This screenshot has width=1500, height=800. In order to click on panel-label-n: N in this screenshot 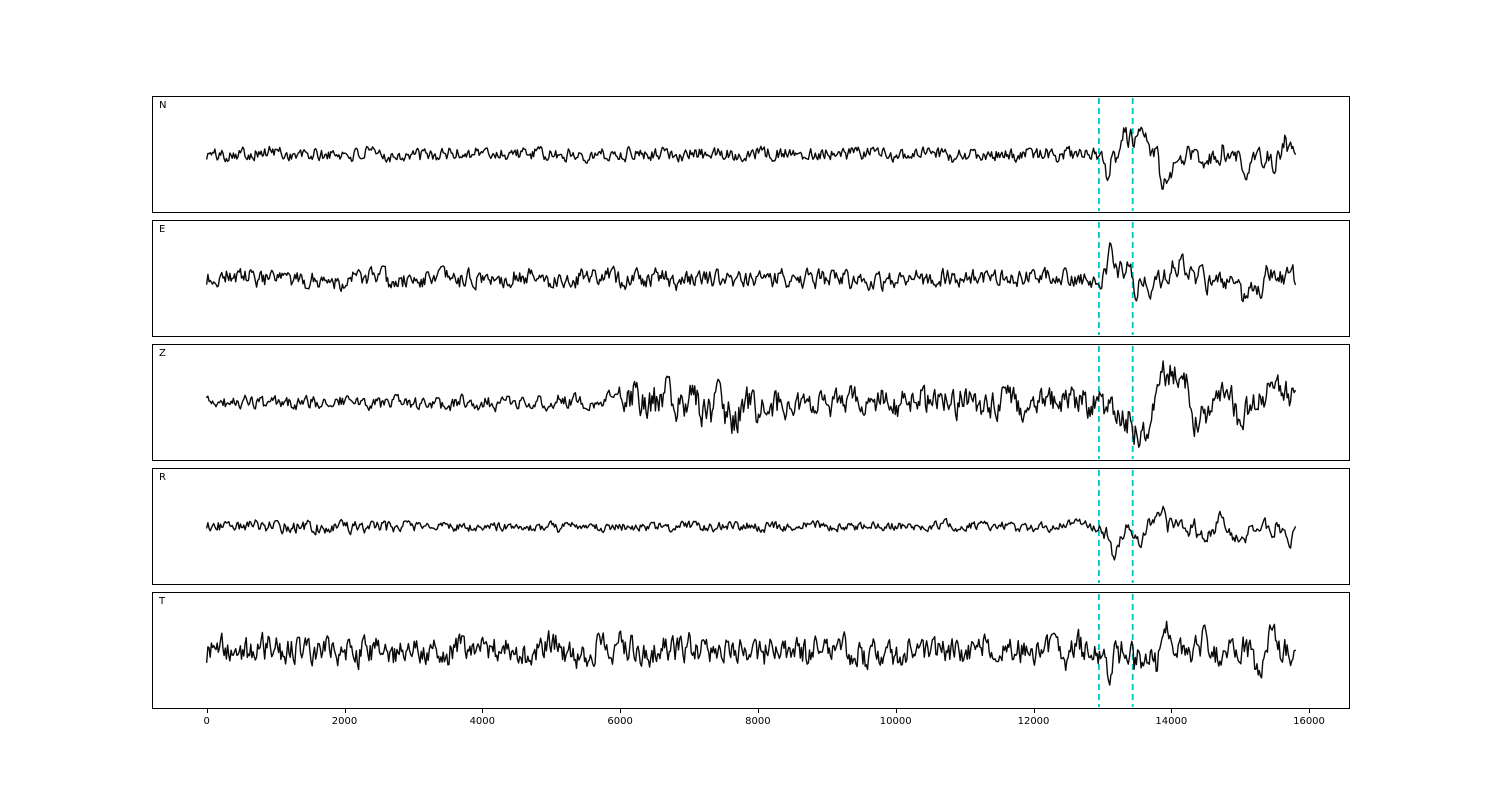, I will do `click(163, 105)`.